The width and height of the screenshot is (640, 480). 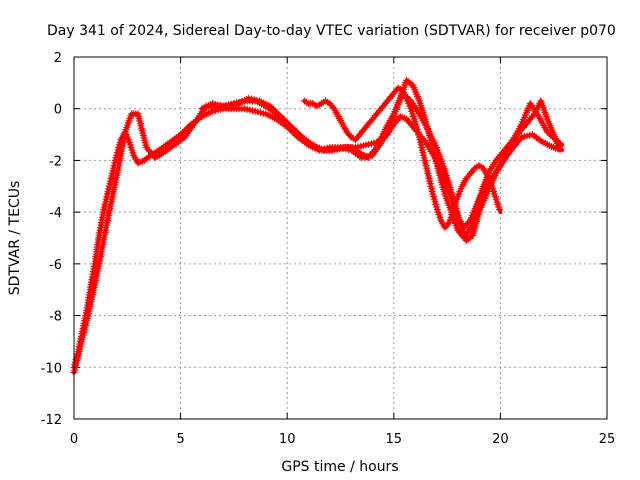 What do you see at coordinates (55, 161) in the screenshot?
I see `y-tick-label: -2` at bounding box center [55, 161].